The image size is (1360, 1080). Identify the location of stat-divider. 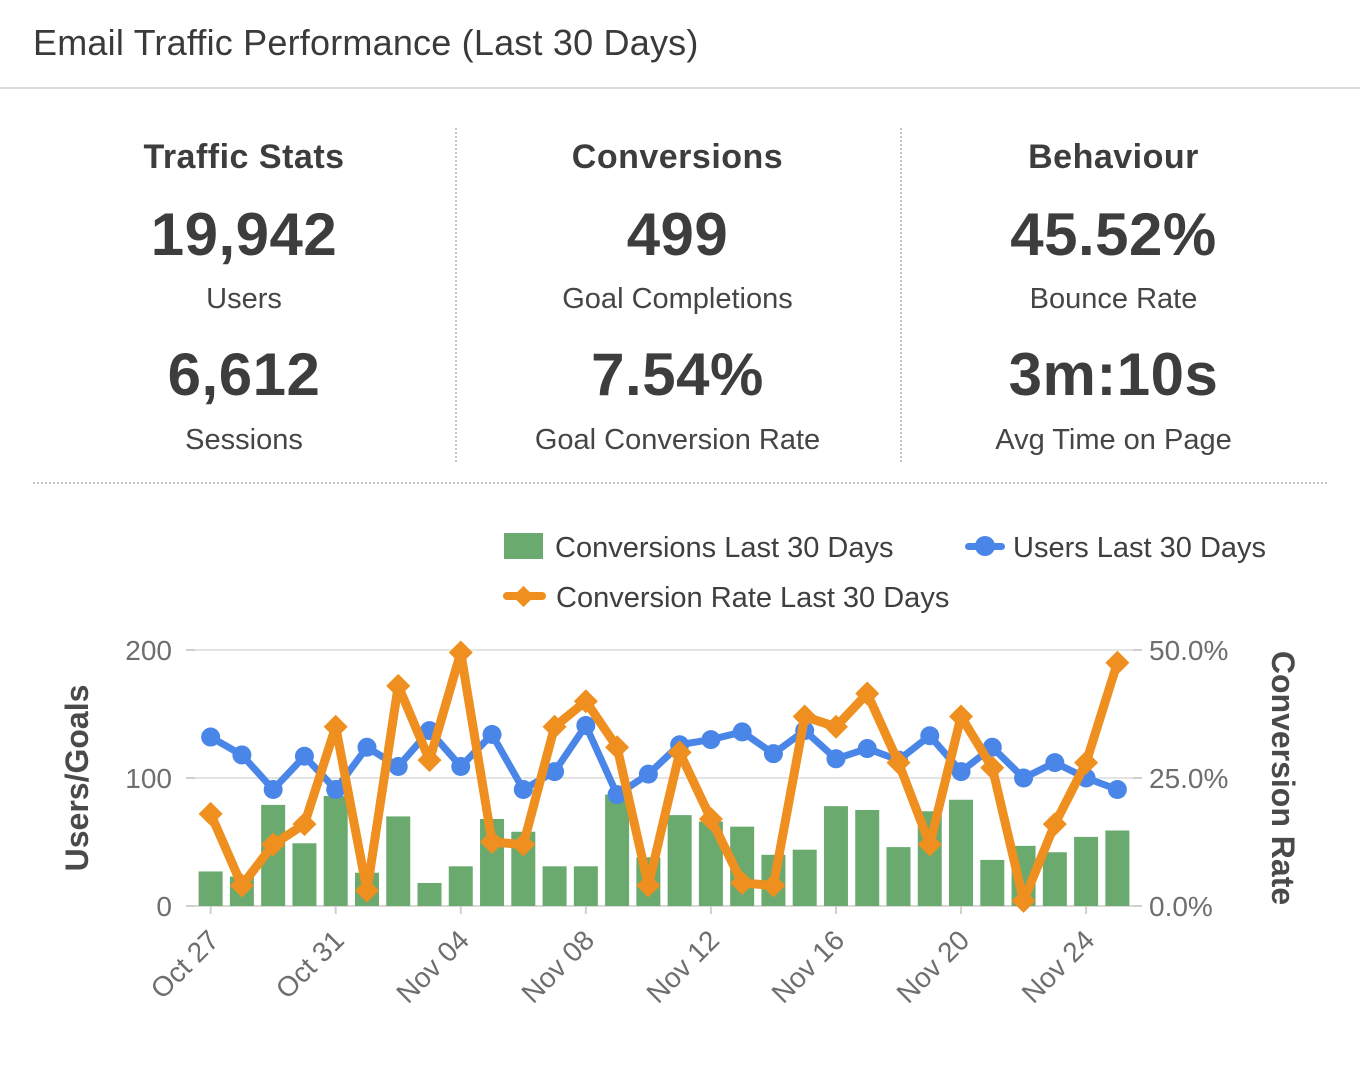
(456, 295).